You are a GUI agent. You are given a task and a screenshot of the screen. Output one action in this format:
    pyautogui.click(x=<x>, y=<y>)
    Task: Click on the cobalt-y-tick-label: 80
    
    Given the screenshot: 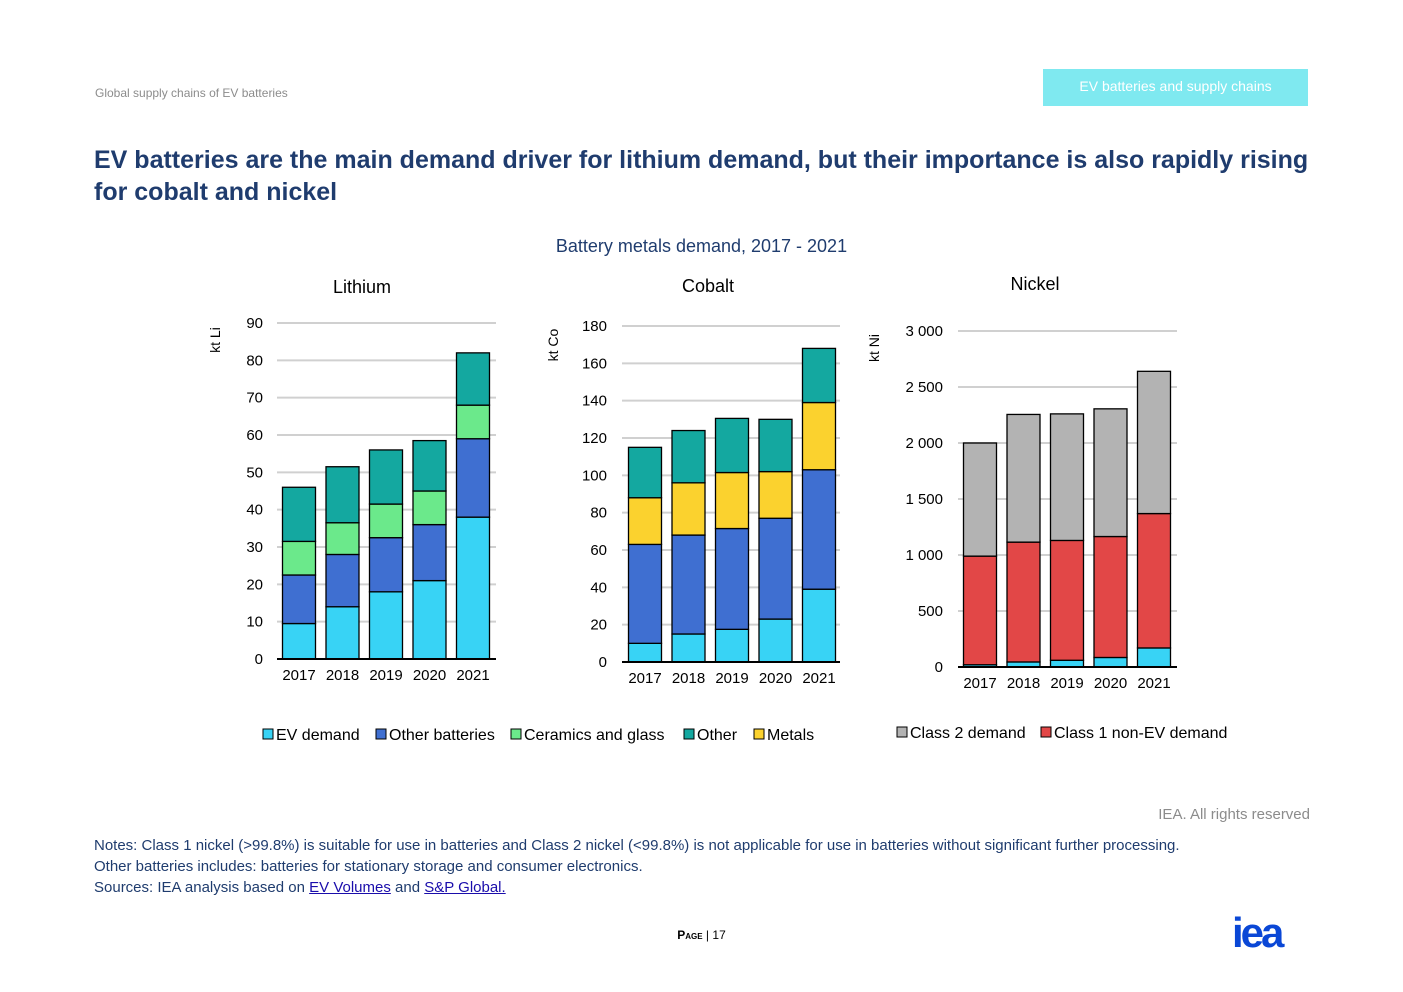 What is the action you would take?
    pyautogui.click(x=598, y=513)
    